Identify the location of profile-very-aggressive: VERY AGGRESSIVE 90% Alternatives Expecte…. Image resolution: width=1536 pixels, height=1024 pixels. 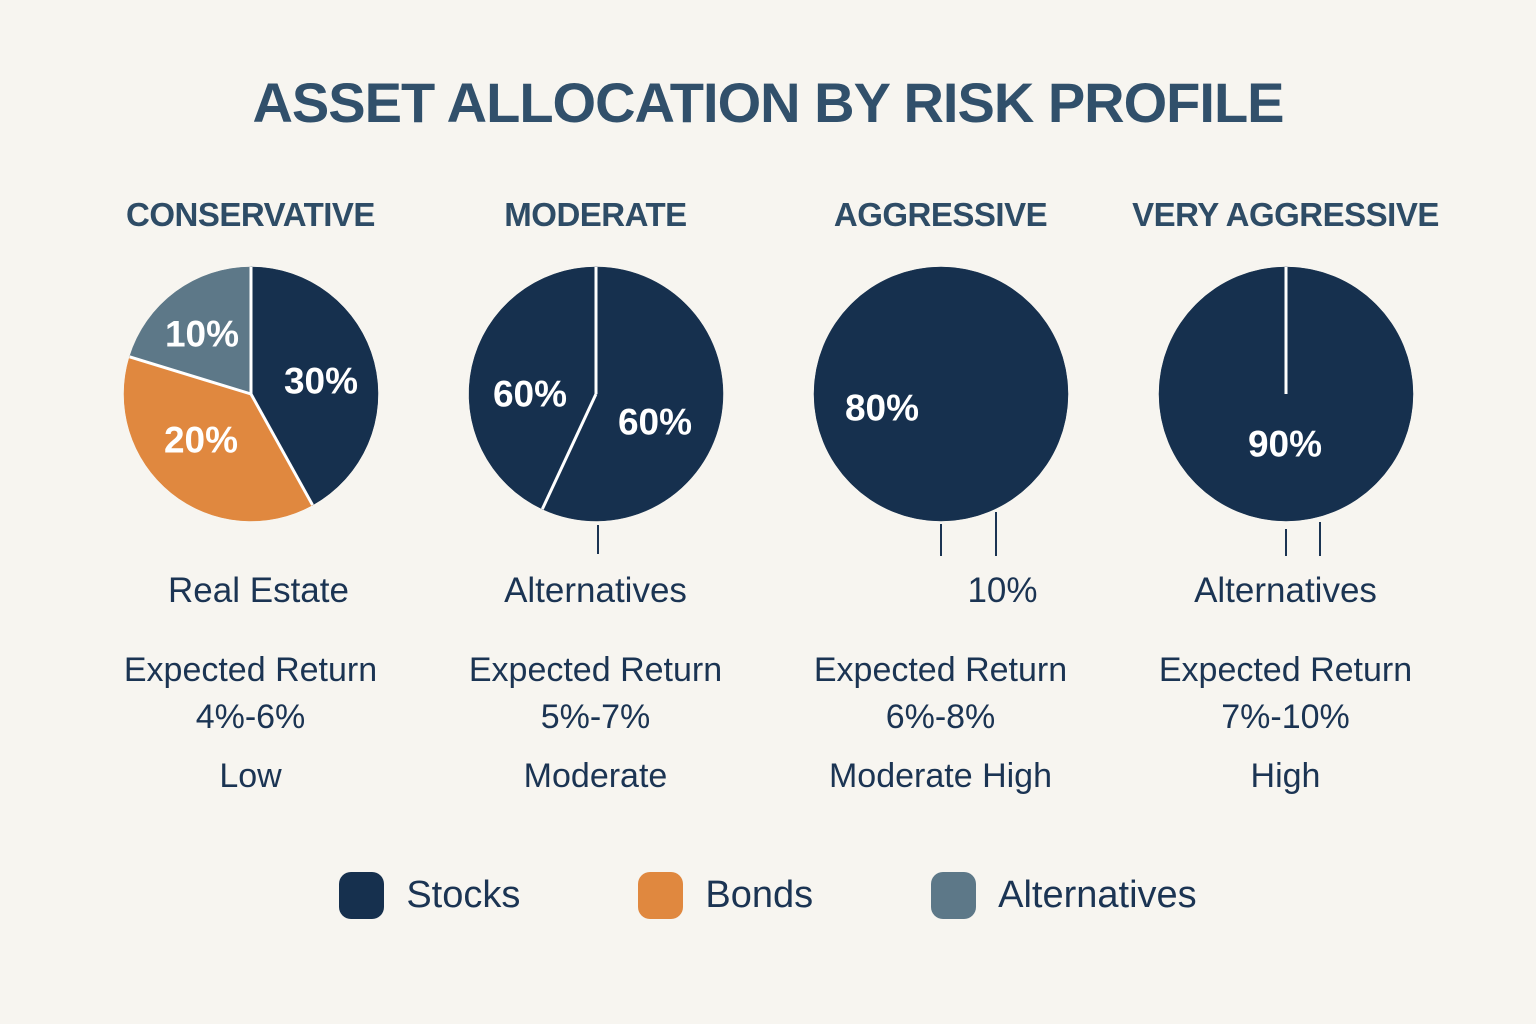
(1285, 495).